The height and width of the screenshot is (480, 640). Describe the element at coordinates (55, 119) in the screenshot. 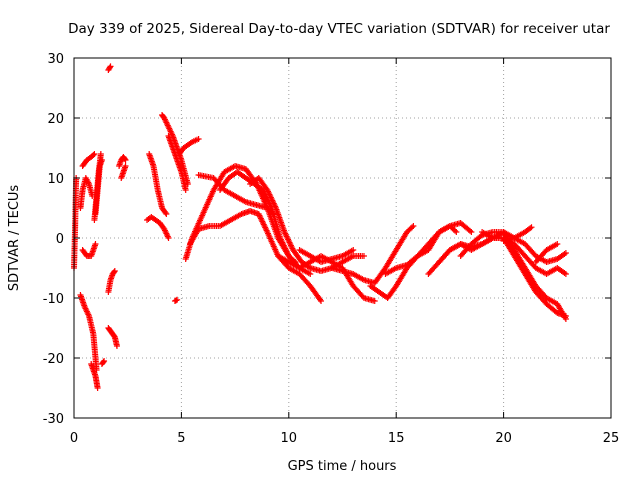

I see `y-tick-label: 20` at that location.